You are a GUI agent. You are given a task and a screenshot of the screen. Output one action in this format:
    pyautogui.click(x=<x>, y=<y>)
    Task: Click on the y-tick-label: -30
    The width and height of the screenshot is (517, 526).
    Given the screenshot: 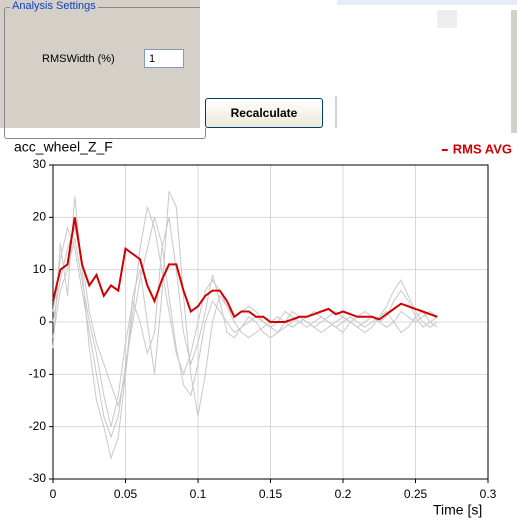 What is the action you would take?
    pyautogui.click(x=38, y=478)
    